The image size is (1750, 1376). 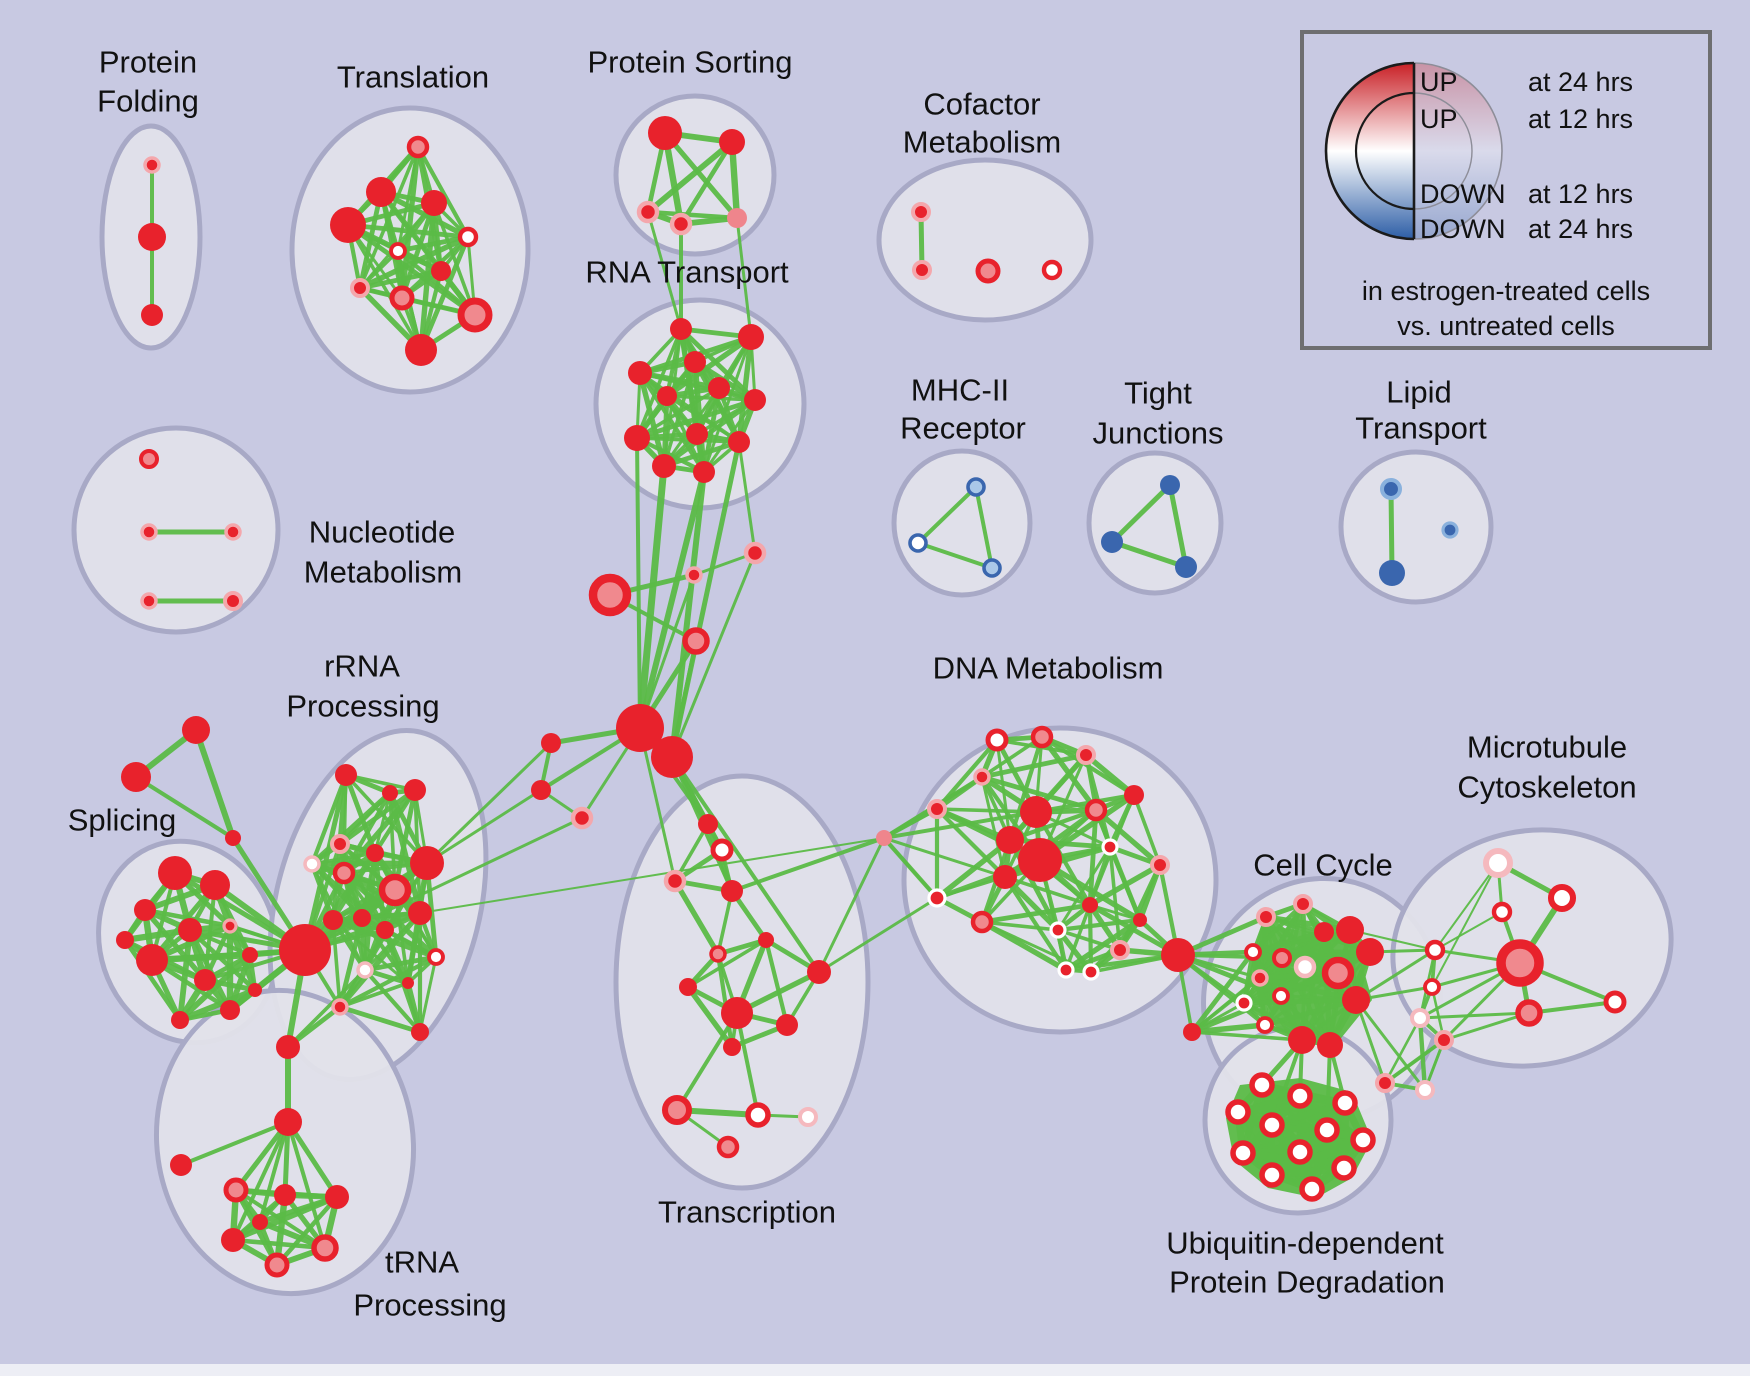 What do you see at coordinates (1048, 668) in the screenshot?
I see `cluster-label-dna-metabolism: DNA Metabolism` at bounding box center [1048, 668].